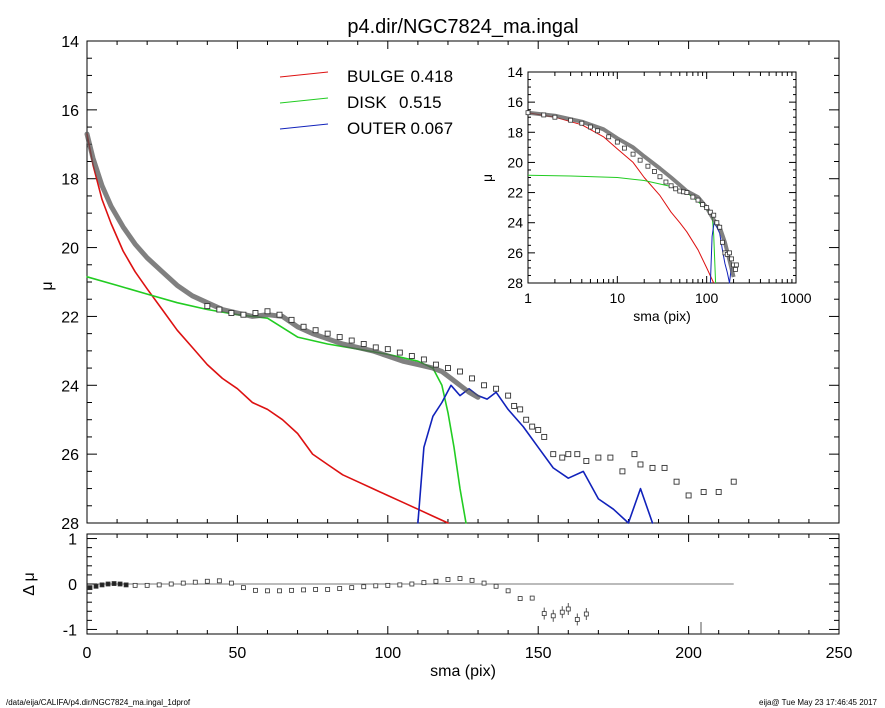 The image size is (885, 708). I want to click on main-y-tick-label: 18, so click(70, 180).